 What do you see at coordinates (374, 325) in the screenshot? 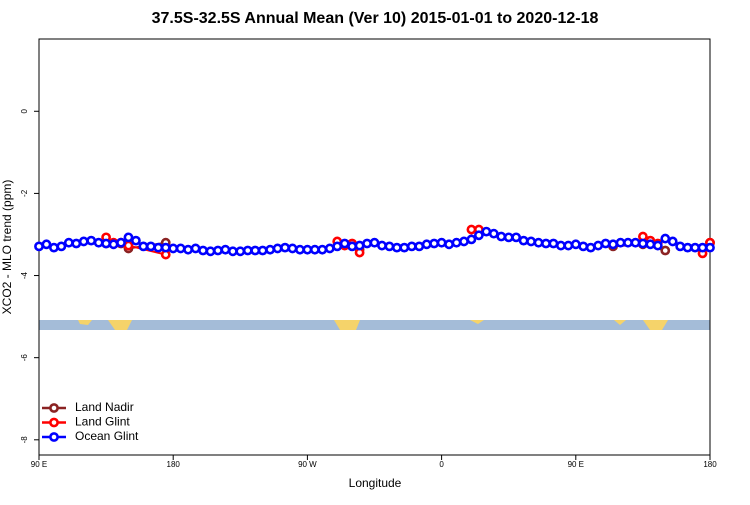
I see `map-strip` at bounding box center [374, 325].